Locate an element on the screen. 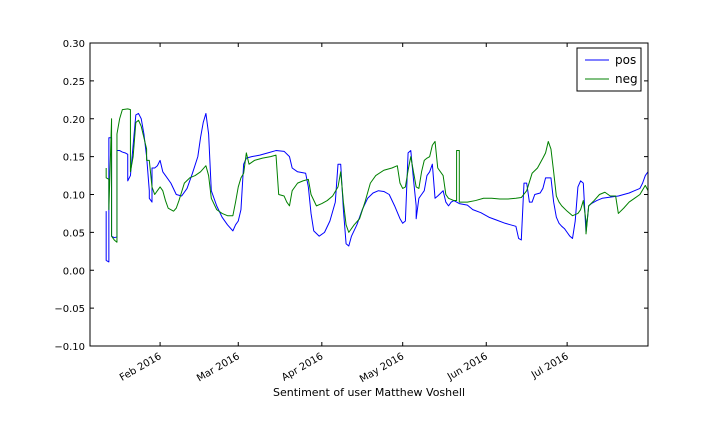 Image resolution: width=720 pixels, height=432 pixels. y-tick-label: 0.25 is located at coordinates (74, 82).